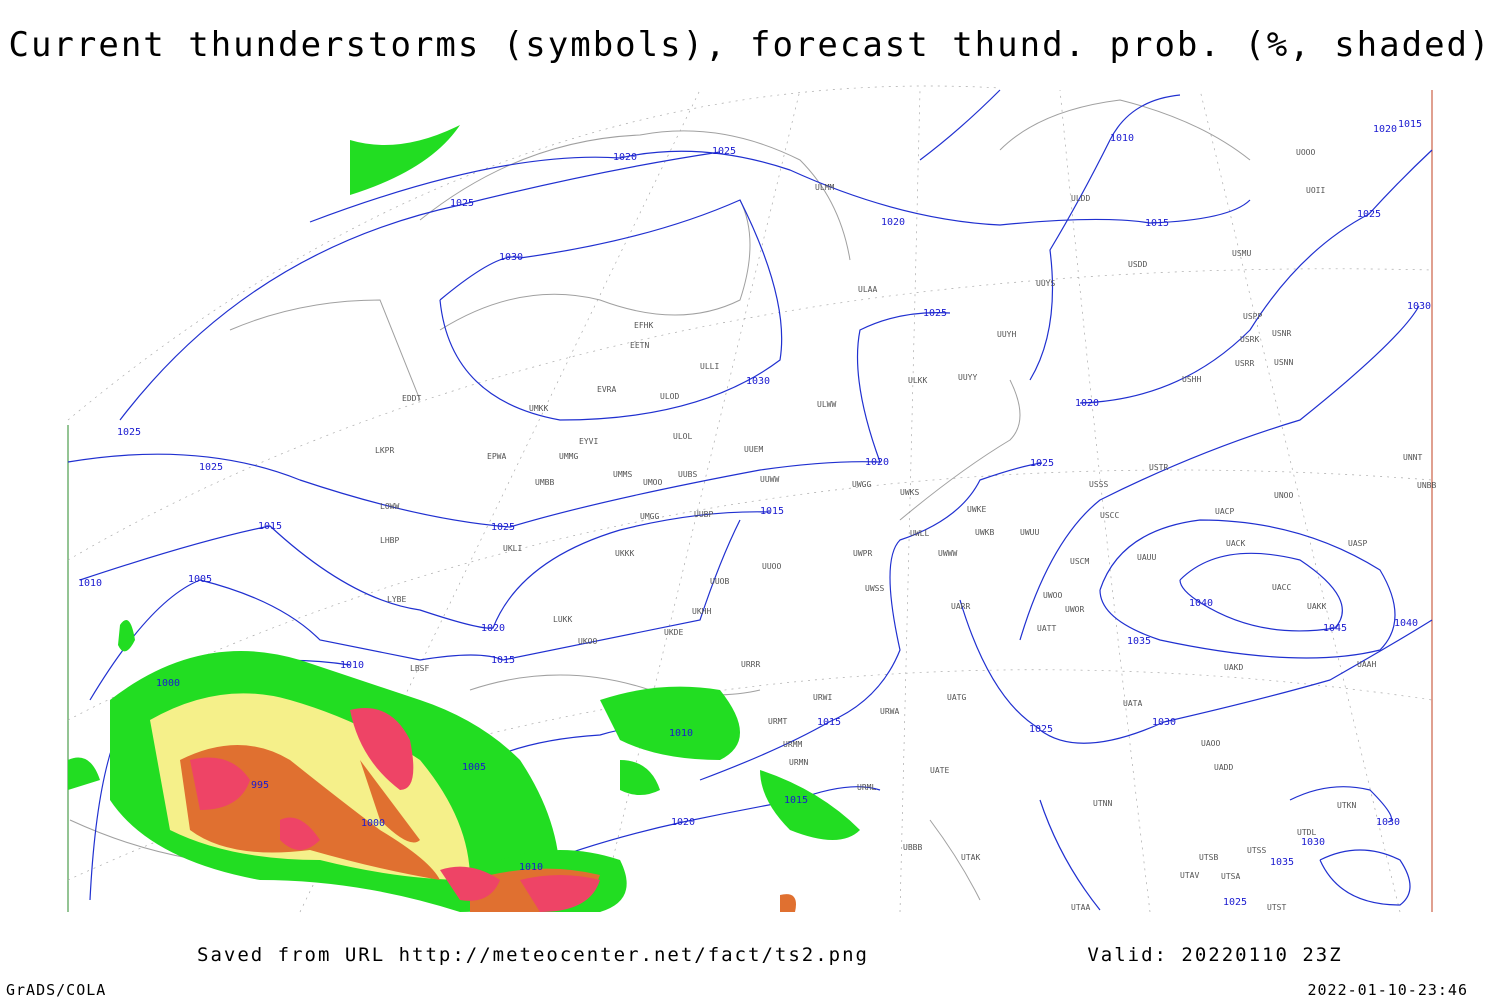 This screenshot has width=1500, height=1000. I want to click on valid-time: Valid: 20220110 23Z, so click(1214, 955).